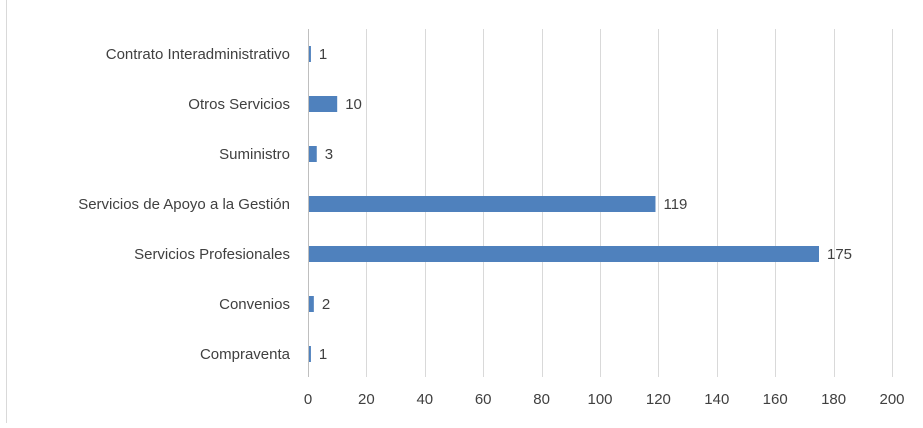 The image size is (923, 428). I want to click on bar-value-label: 10, so click(353, 104).